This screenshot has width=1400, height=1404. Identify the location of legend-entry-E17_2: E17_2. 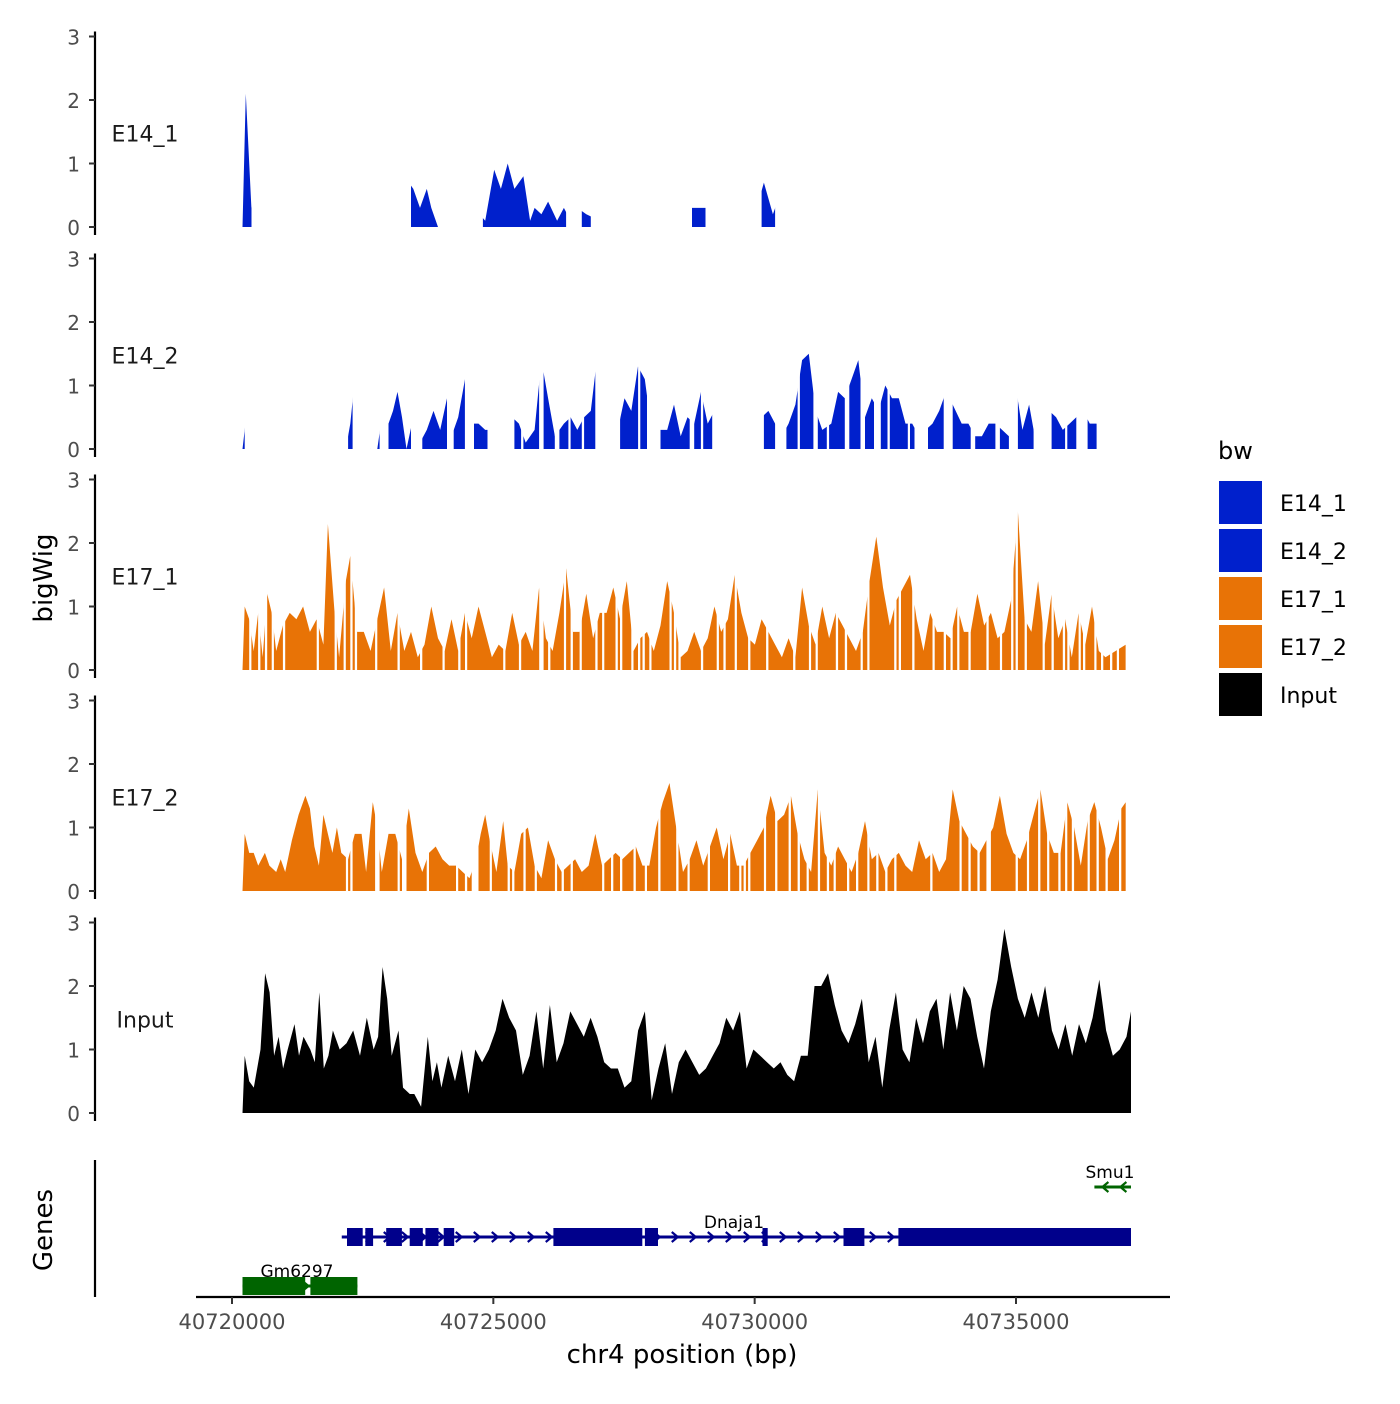
(1282, 646).